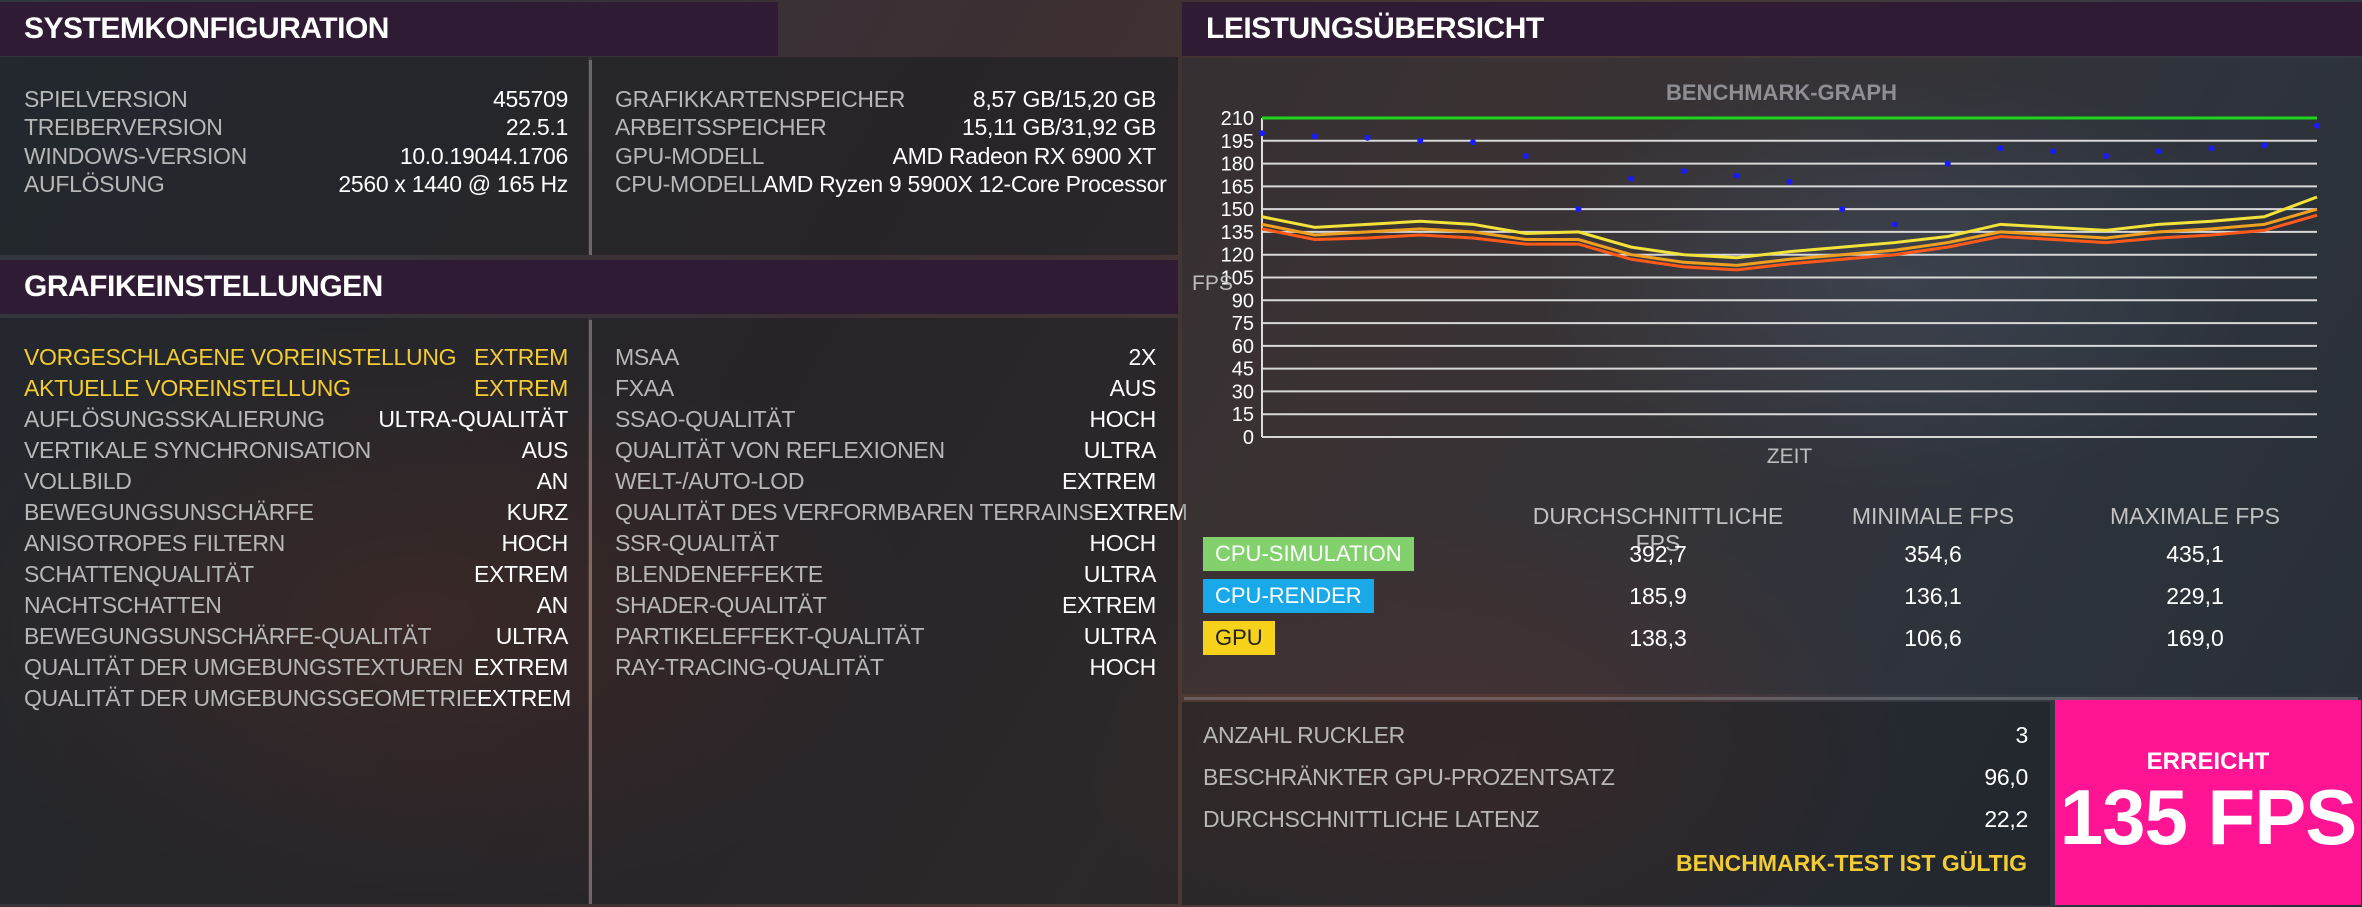  I want to click on stats-row-tag: CPU-RENDER, so click(1288, 596).